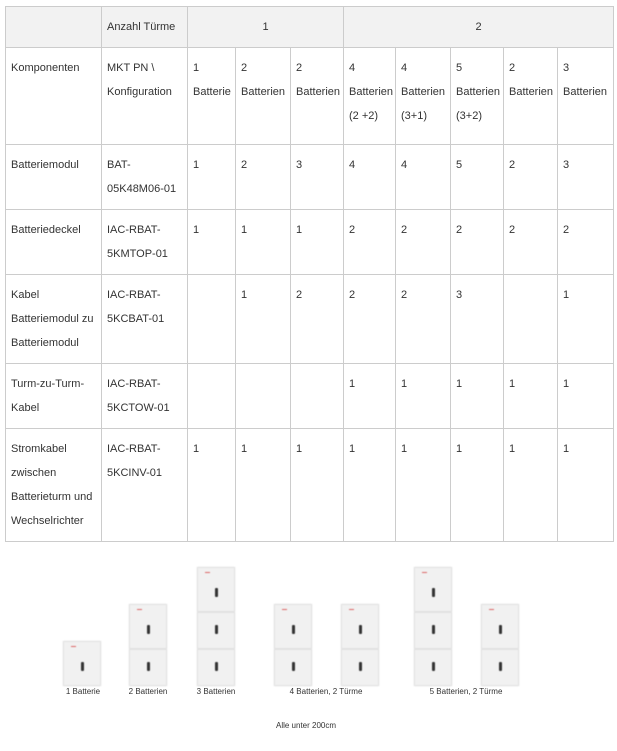  I want to click on config-cell: 4 Batterien (2 +2), so click(369, 96).